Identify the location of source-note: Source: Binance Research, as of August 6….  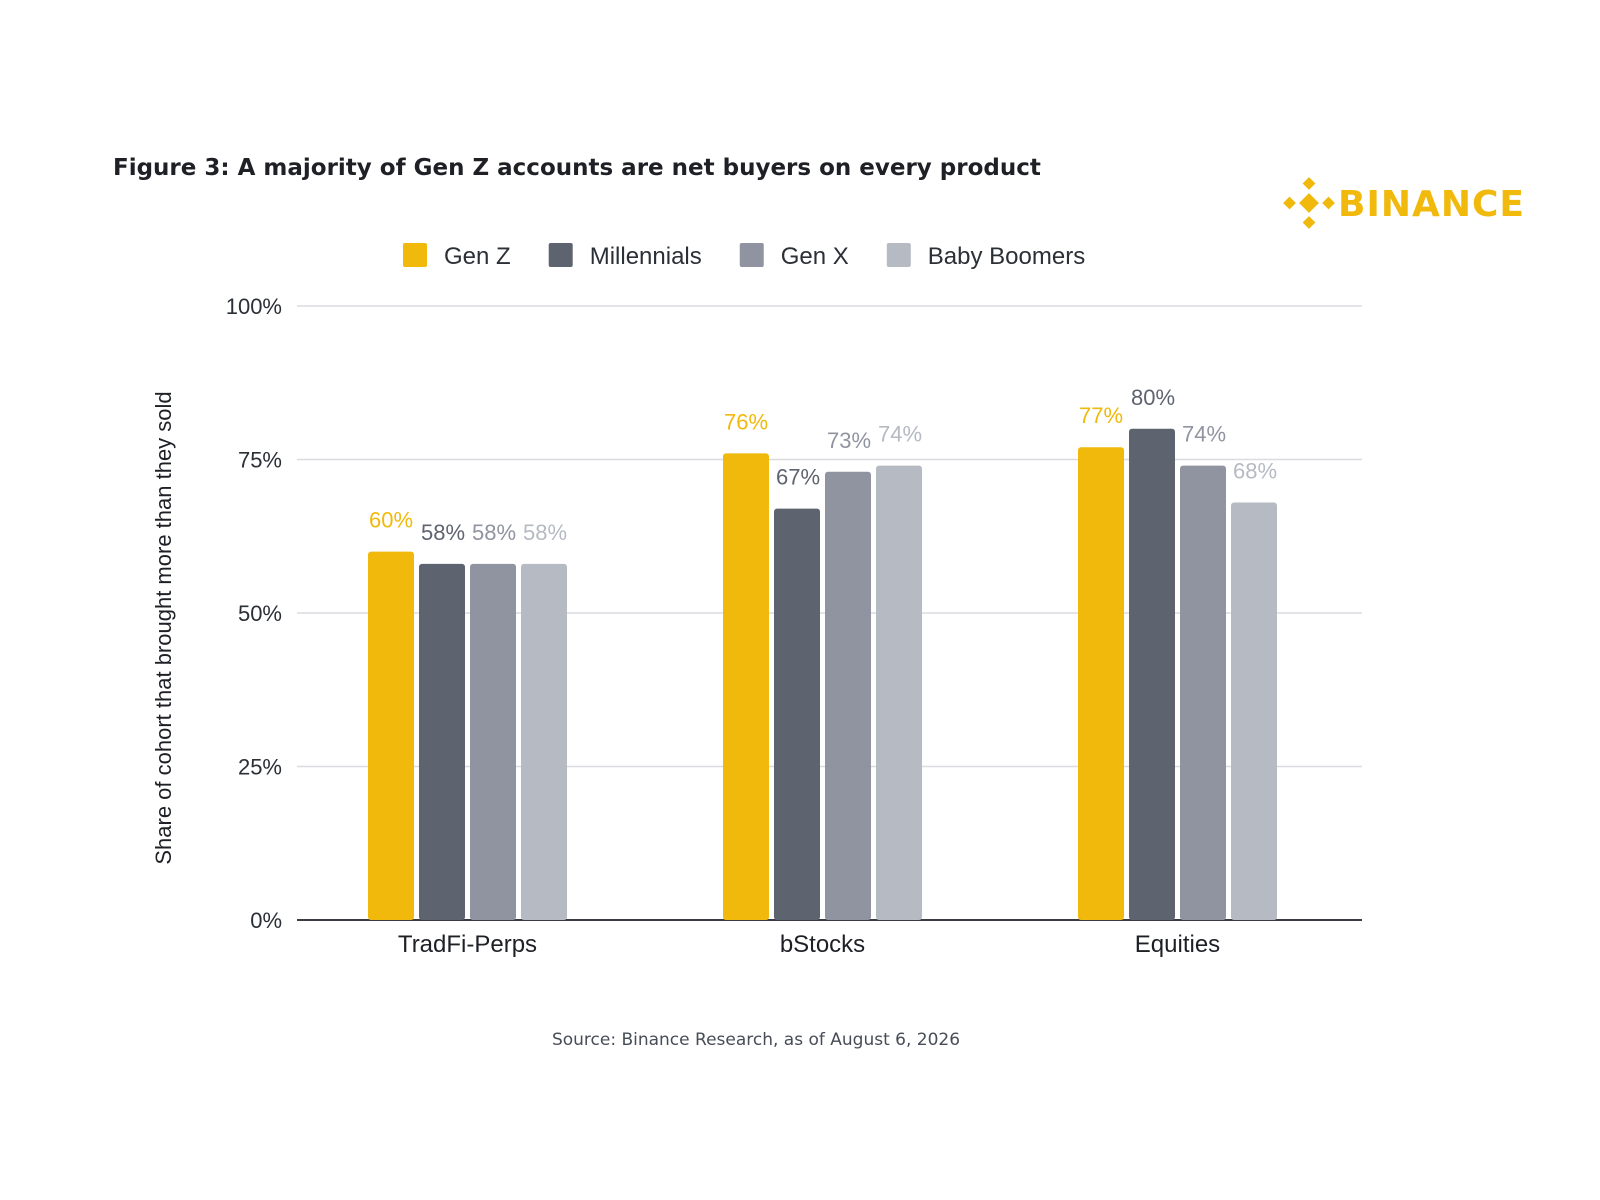
(756, 1040).